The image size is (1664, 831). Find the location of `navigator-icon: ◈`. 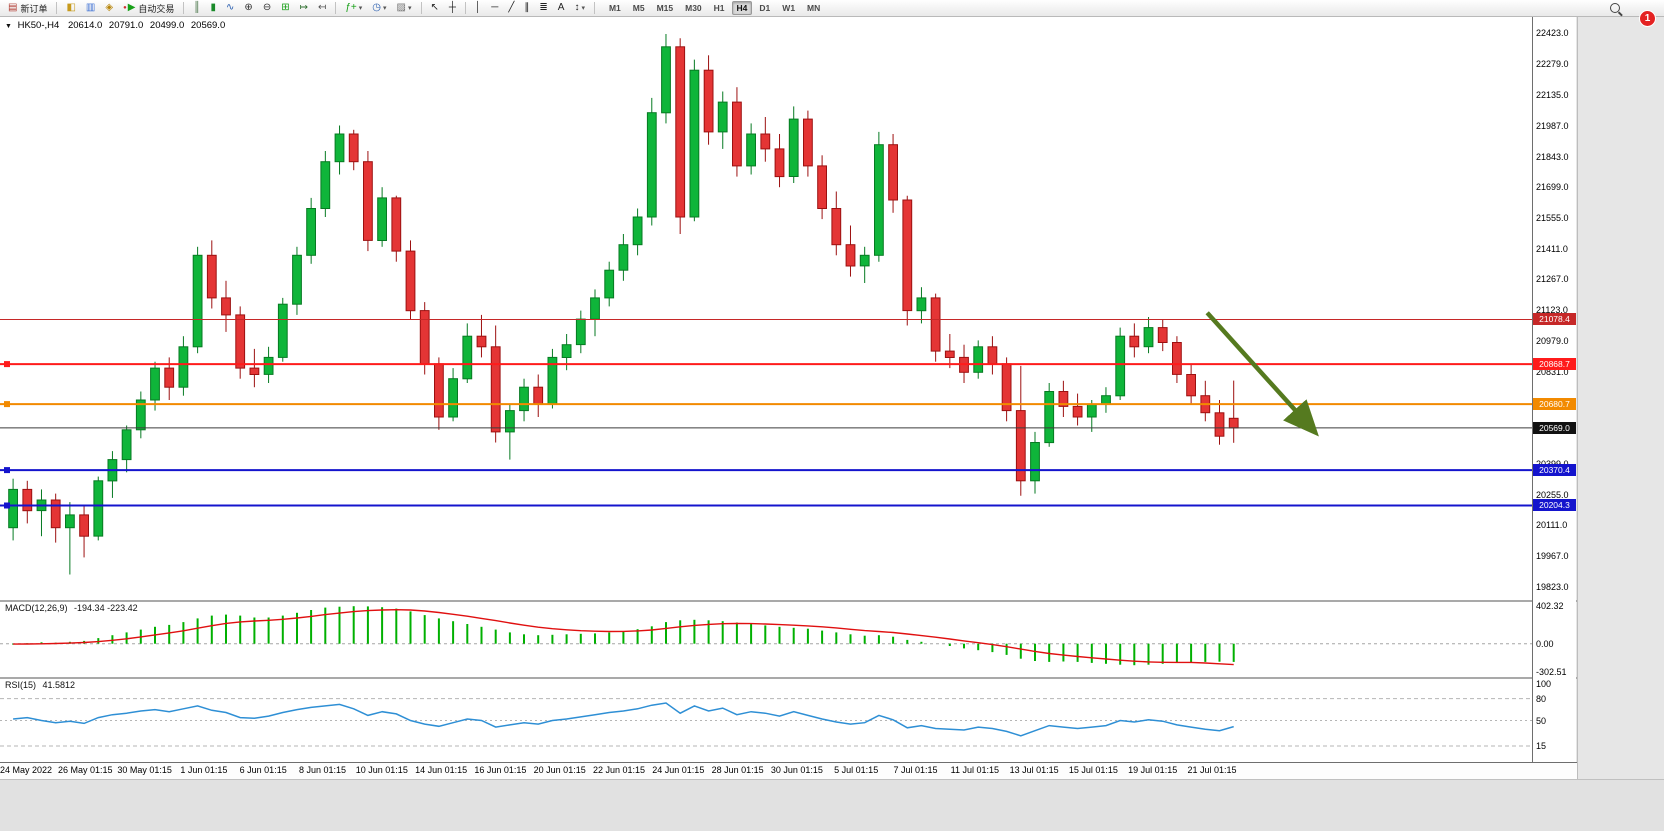

navigator-icon: ◈ is located at coordinates (109, 7).